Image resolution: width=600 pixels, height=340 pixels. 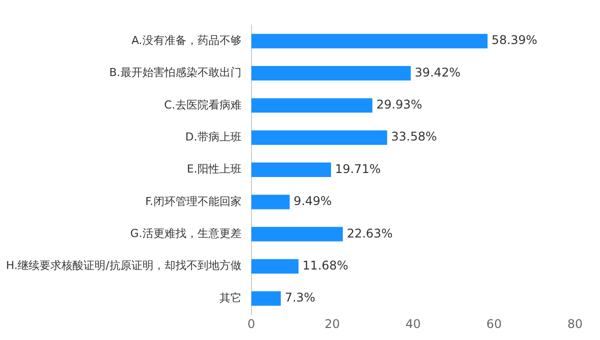 What do you see at coordinates (124, 265) in the screenshot?
I see `y-tick-label: H.继续要求核酸证明/抗原证明，却找不到地方做` at bounding box center [124, 265].